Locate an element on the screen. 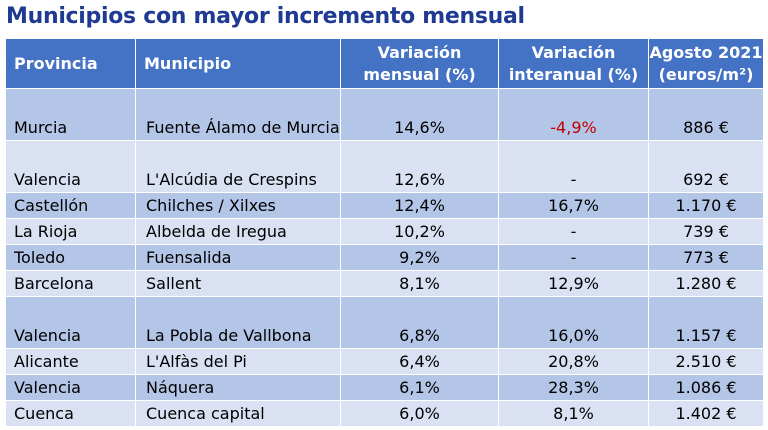 This screenshot has height=430, width=768. cell-municipio: L'Alcúdia de Crespins is located at coordinates (238, 166).